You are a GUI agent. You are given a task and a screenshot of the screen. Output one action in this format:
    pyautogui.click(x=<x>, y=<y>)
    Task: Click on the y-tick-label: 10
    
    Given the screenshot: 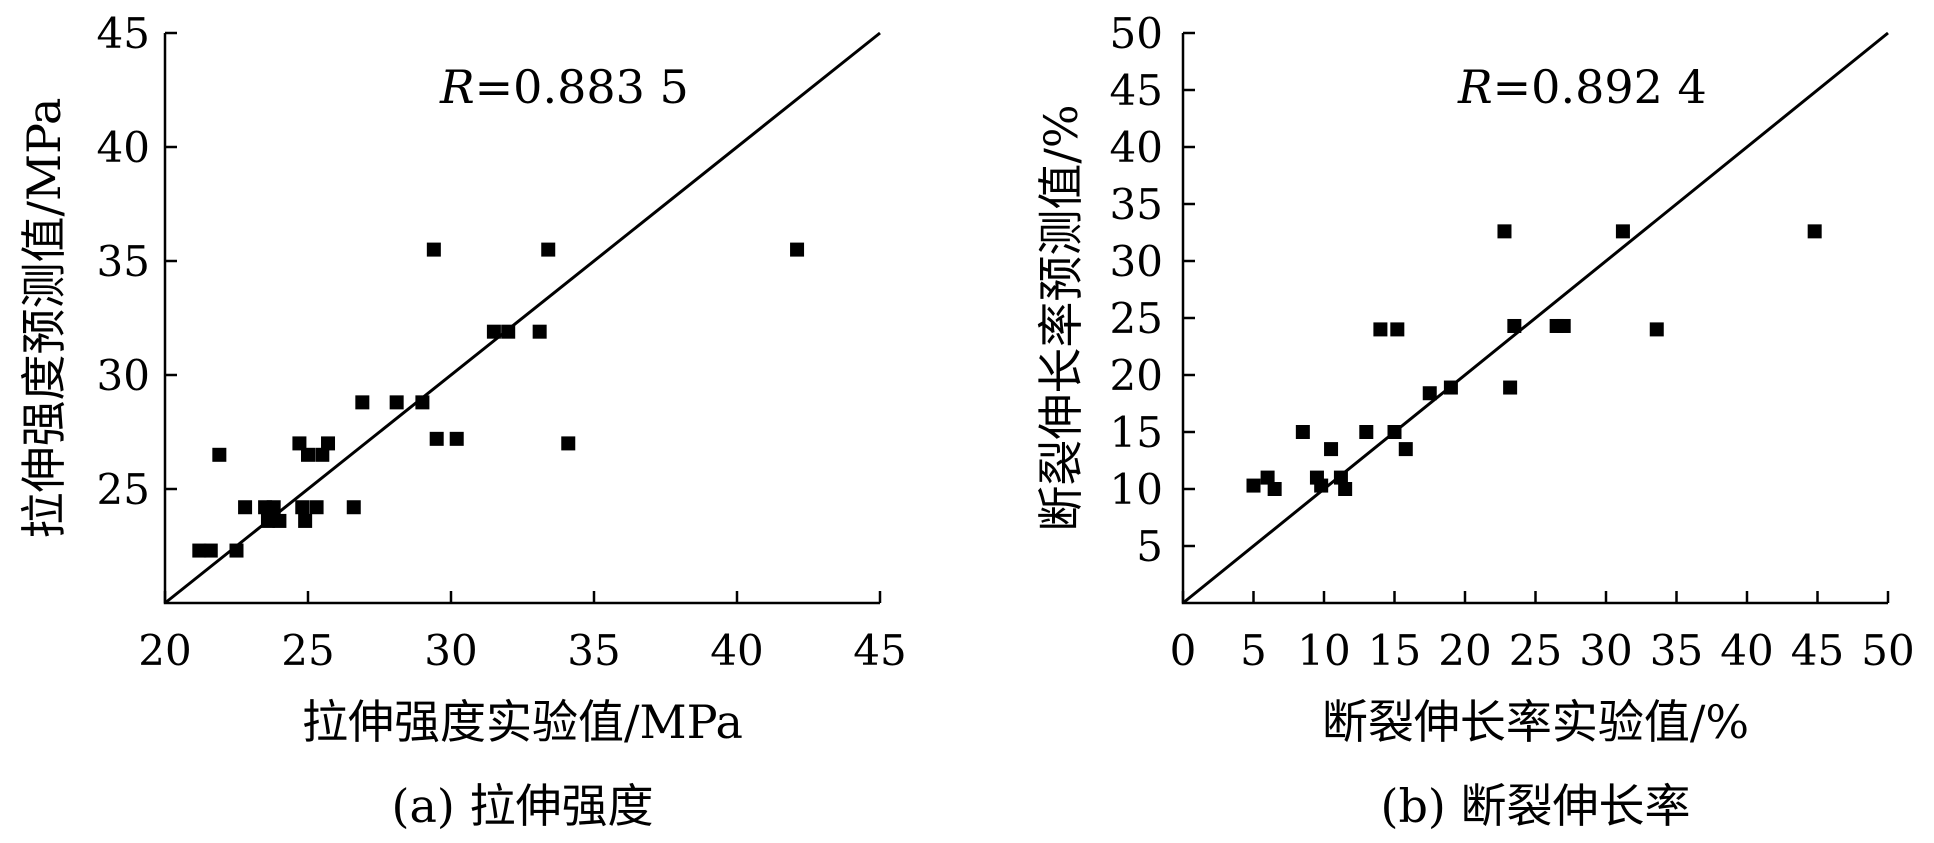 What is the action you would take?
    pyautogui.click(x=1136, y=489)
    